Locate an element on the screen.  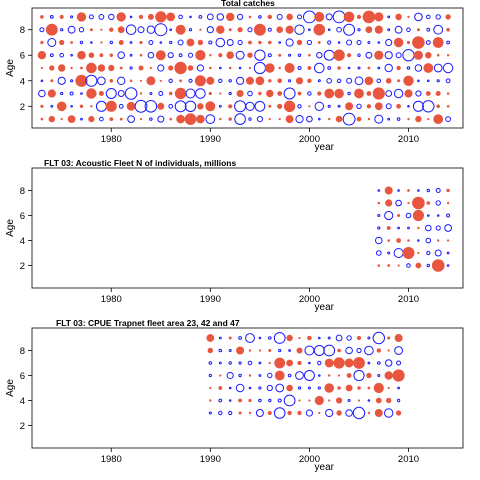
x-axis-label: year is located at coordinates (325, 147).